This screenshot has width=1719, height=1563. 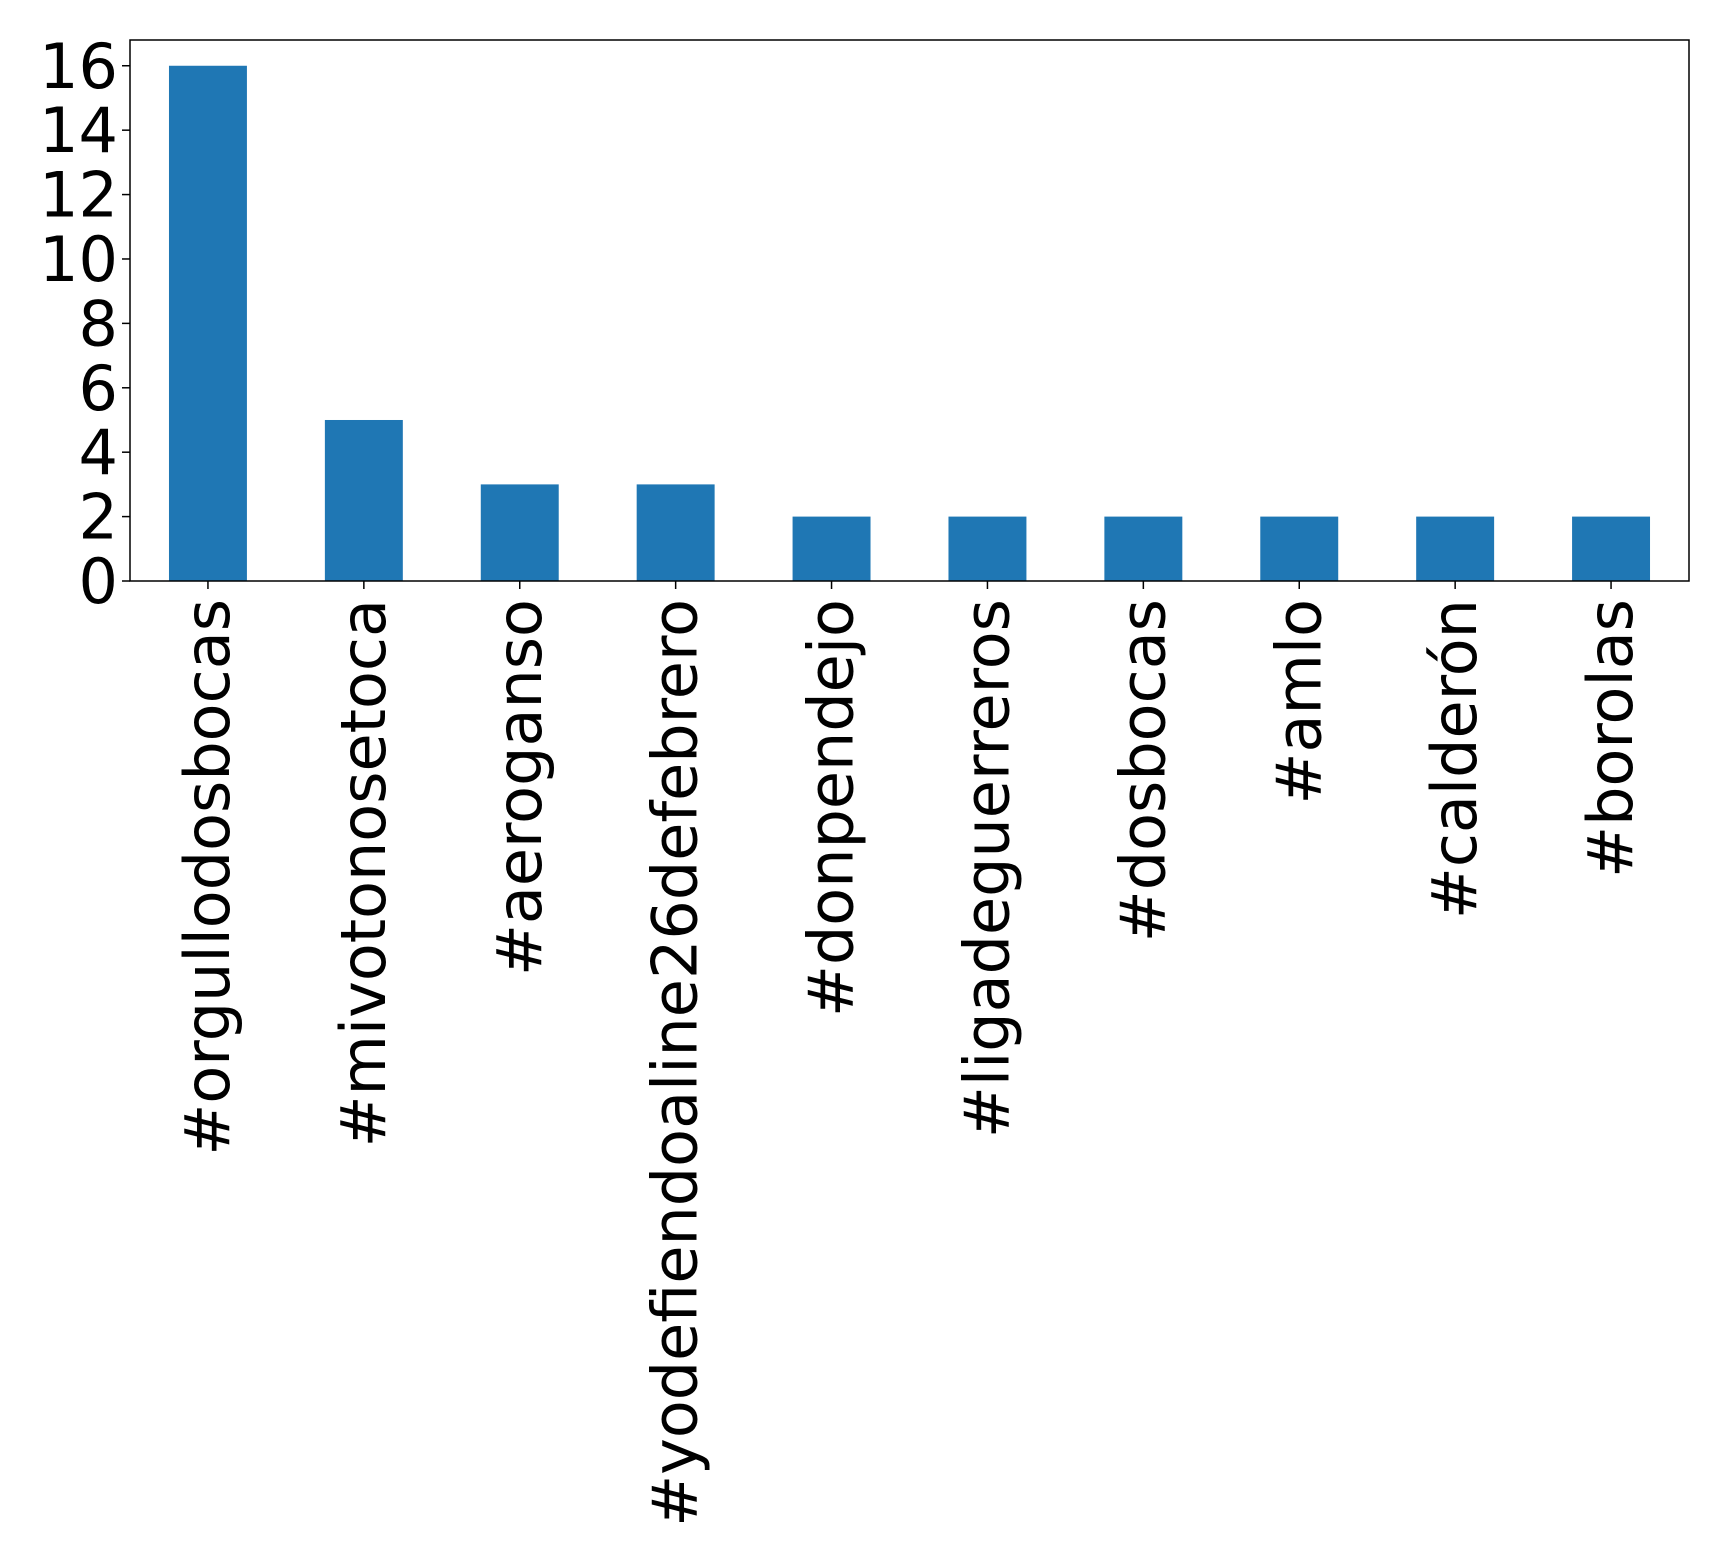 What do you see at coordinates (363, 873) in the screenshot?
I see `x-tick-label: #mivotonosetoca` at bounding box center [363, 873].